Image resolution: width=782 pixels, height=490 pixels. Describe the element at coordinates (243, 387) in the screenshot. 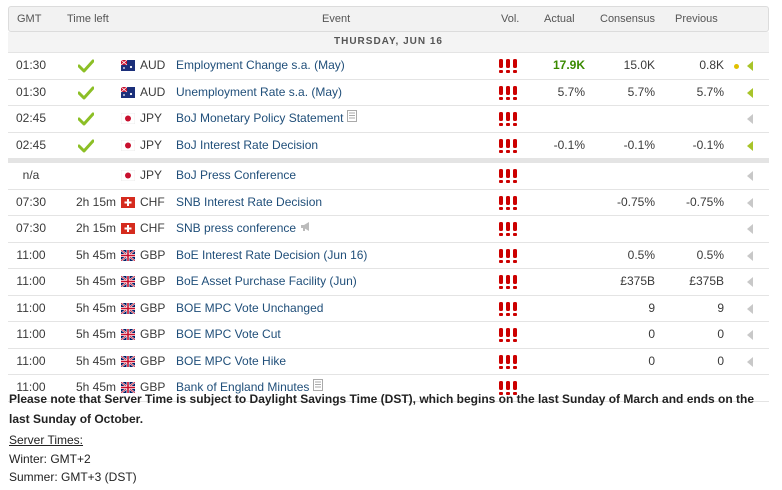

I see `event-name: Bank of England Minutes` at that location.